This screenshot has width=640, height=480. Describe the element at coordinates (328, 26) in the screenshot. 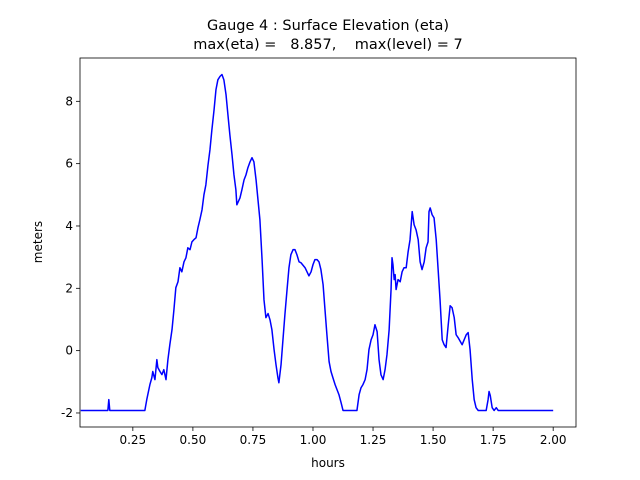

I see `chart-title: Gauge 4 : Surface Elevation (eta)` at that location.